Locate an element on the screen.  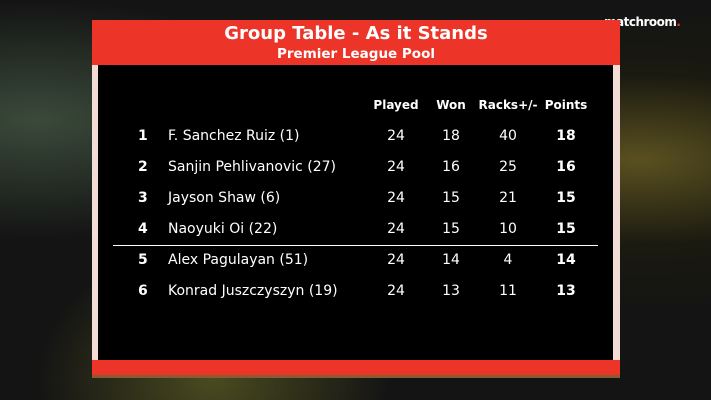
cell-rank: 1 is located at coordinates (143, 136).